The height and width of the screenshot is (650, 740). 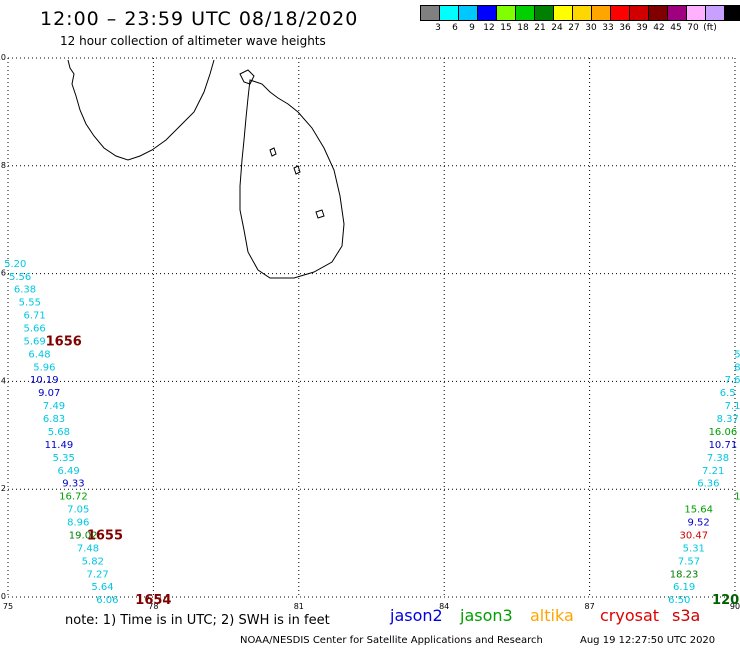 I want to click on wave-height-value: 7.05, so click(x=78, y=510).